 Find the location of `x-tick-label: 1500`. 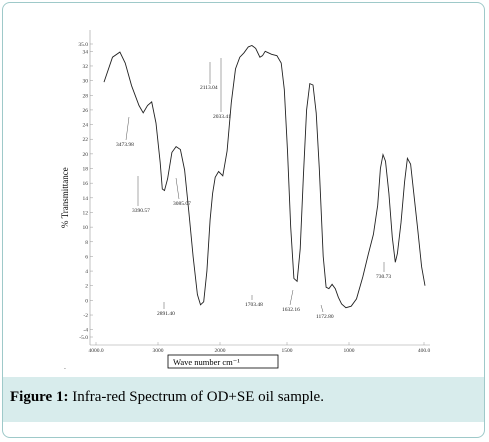

x-tick-label: 1500 is located at coordinates (287, 351).